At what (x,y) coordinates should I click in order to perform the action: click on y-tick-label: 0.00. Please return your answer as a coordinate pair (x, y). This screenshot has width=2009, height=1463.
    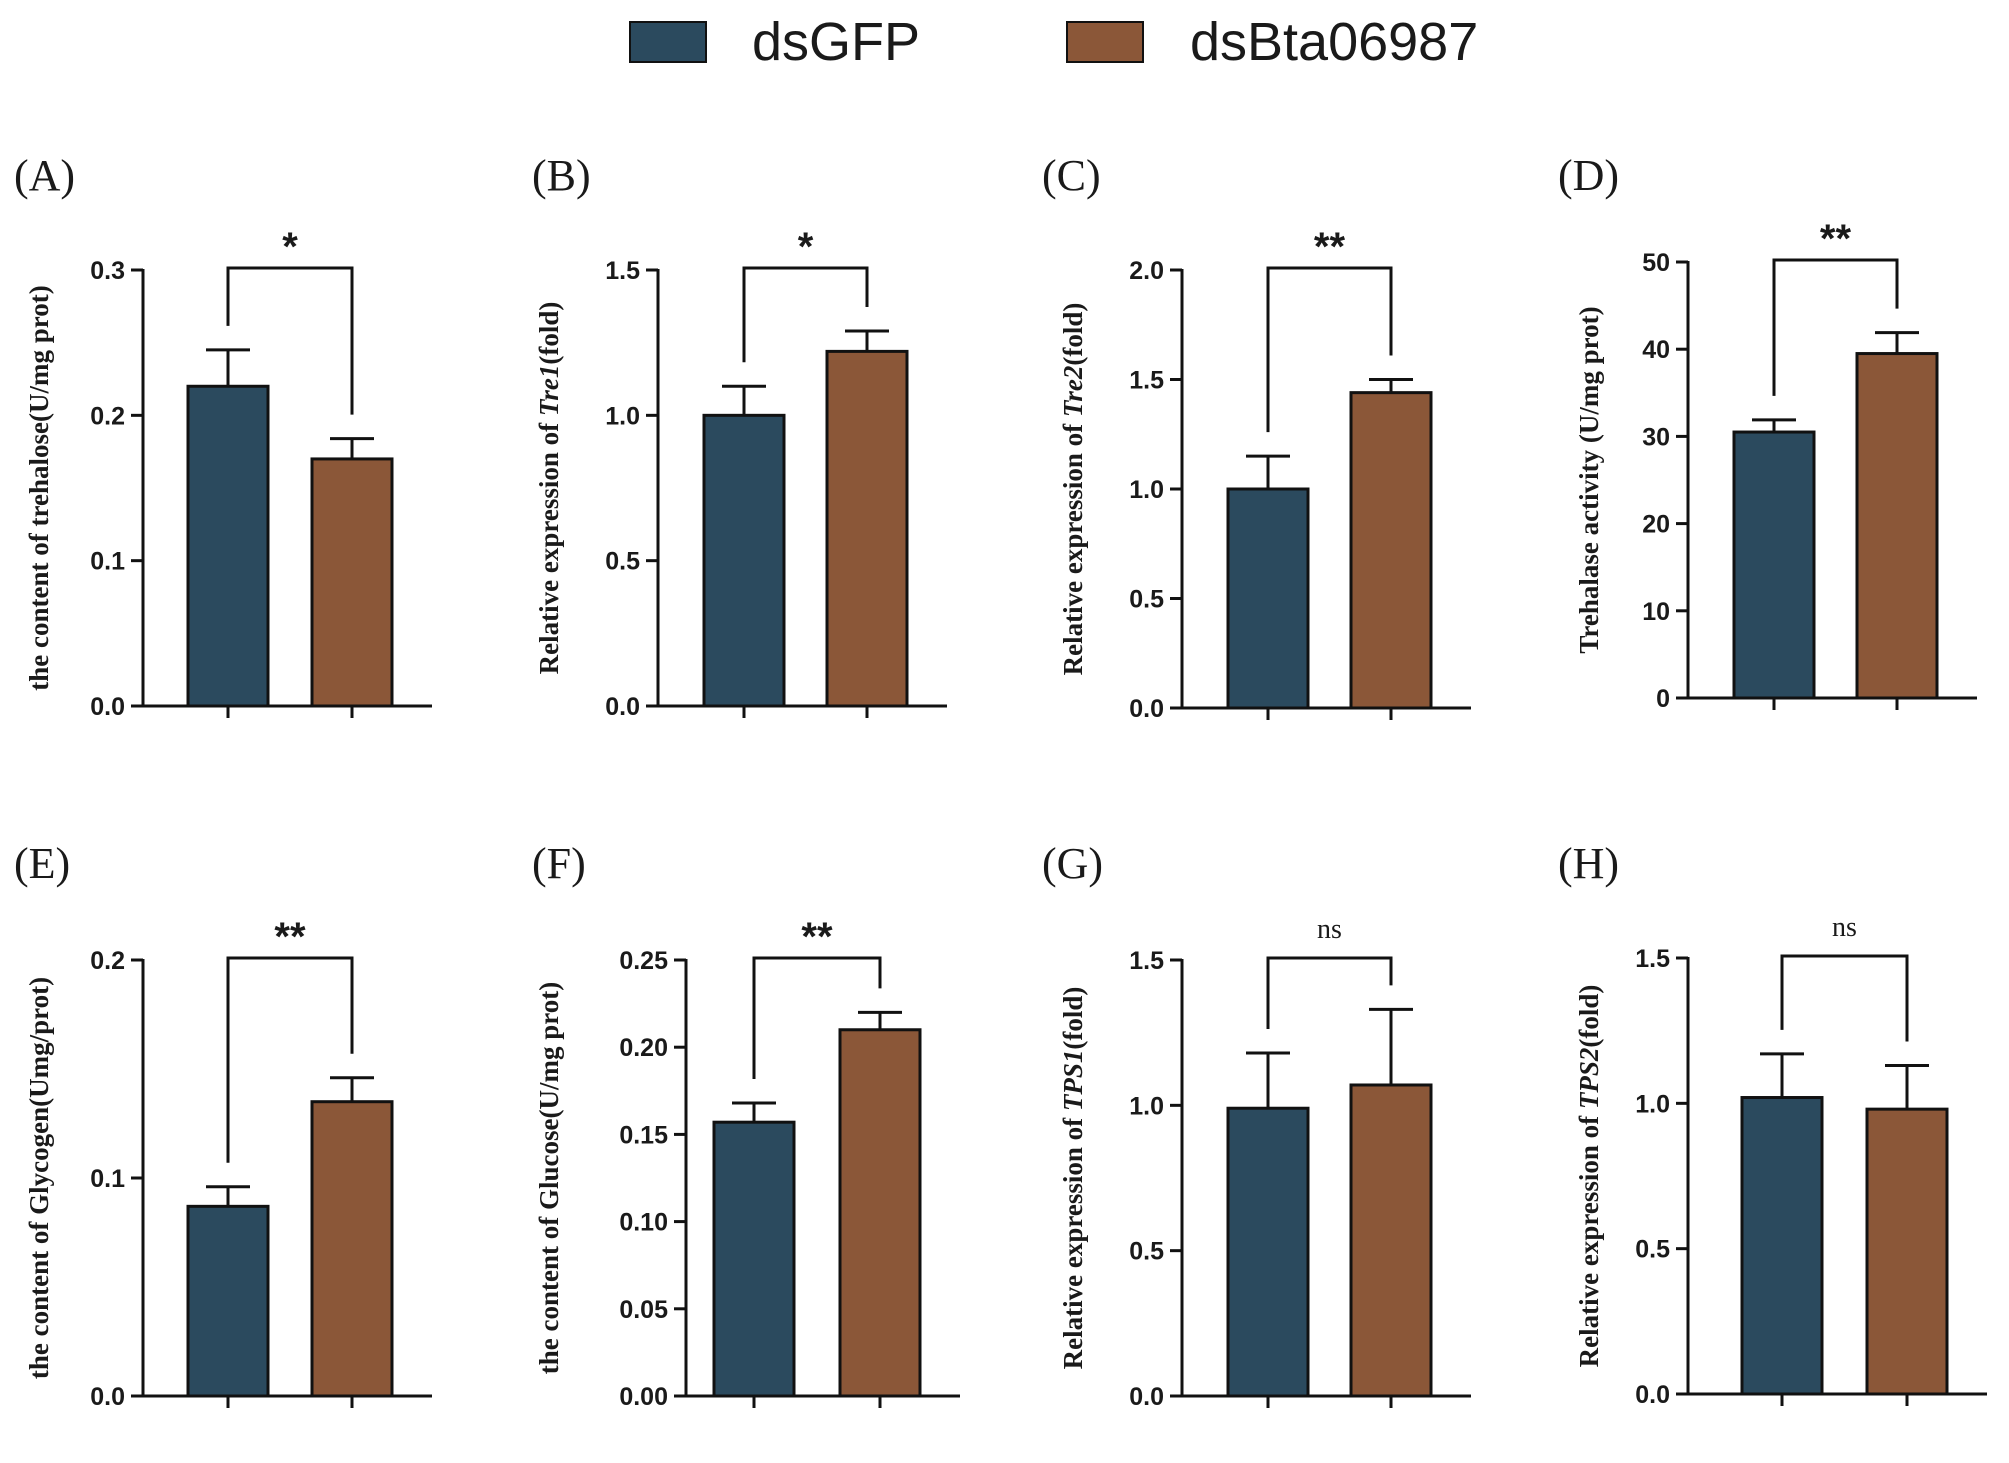
    Looking at the image, I should click on (643, 1397).